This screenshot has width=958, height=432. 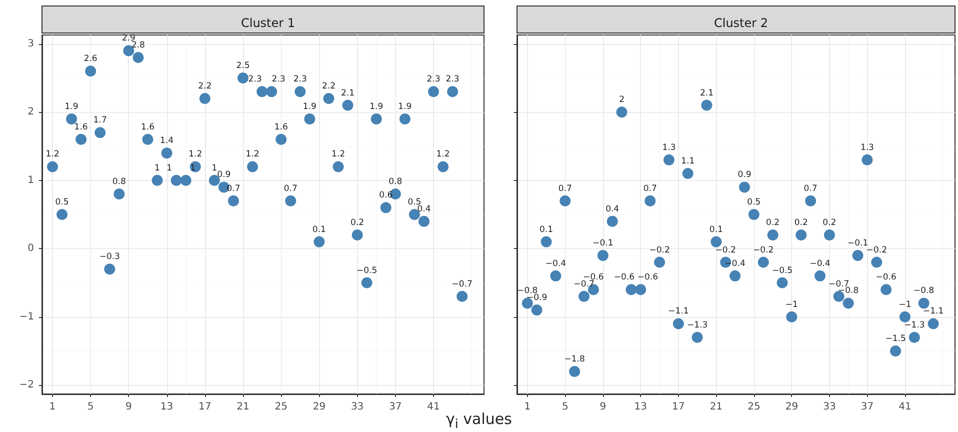 I want to click on chart-title: Cluster 2, so click(x=741, y=23).